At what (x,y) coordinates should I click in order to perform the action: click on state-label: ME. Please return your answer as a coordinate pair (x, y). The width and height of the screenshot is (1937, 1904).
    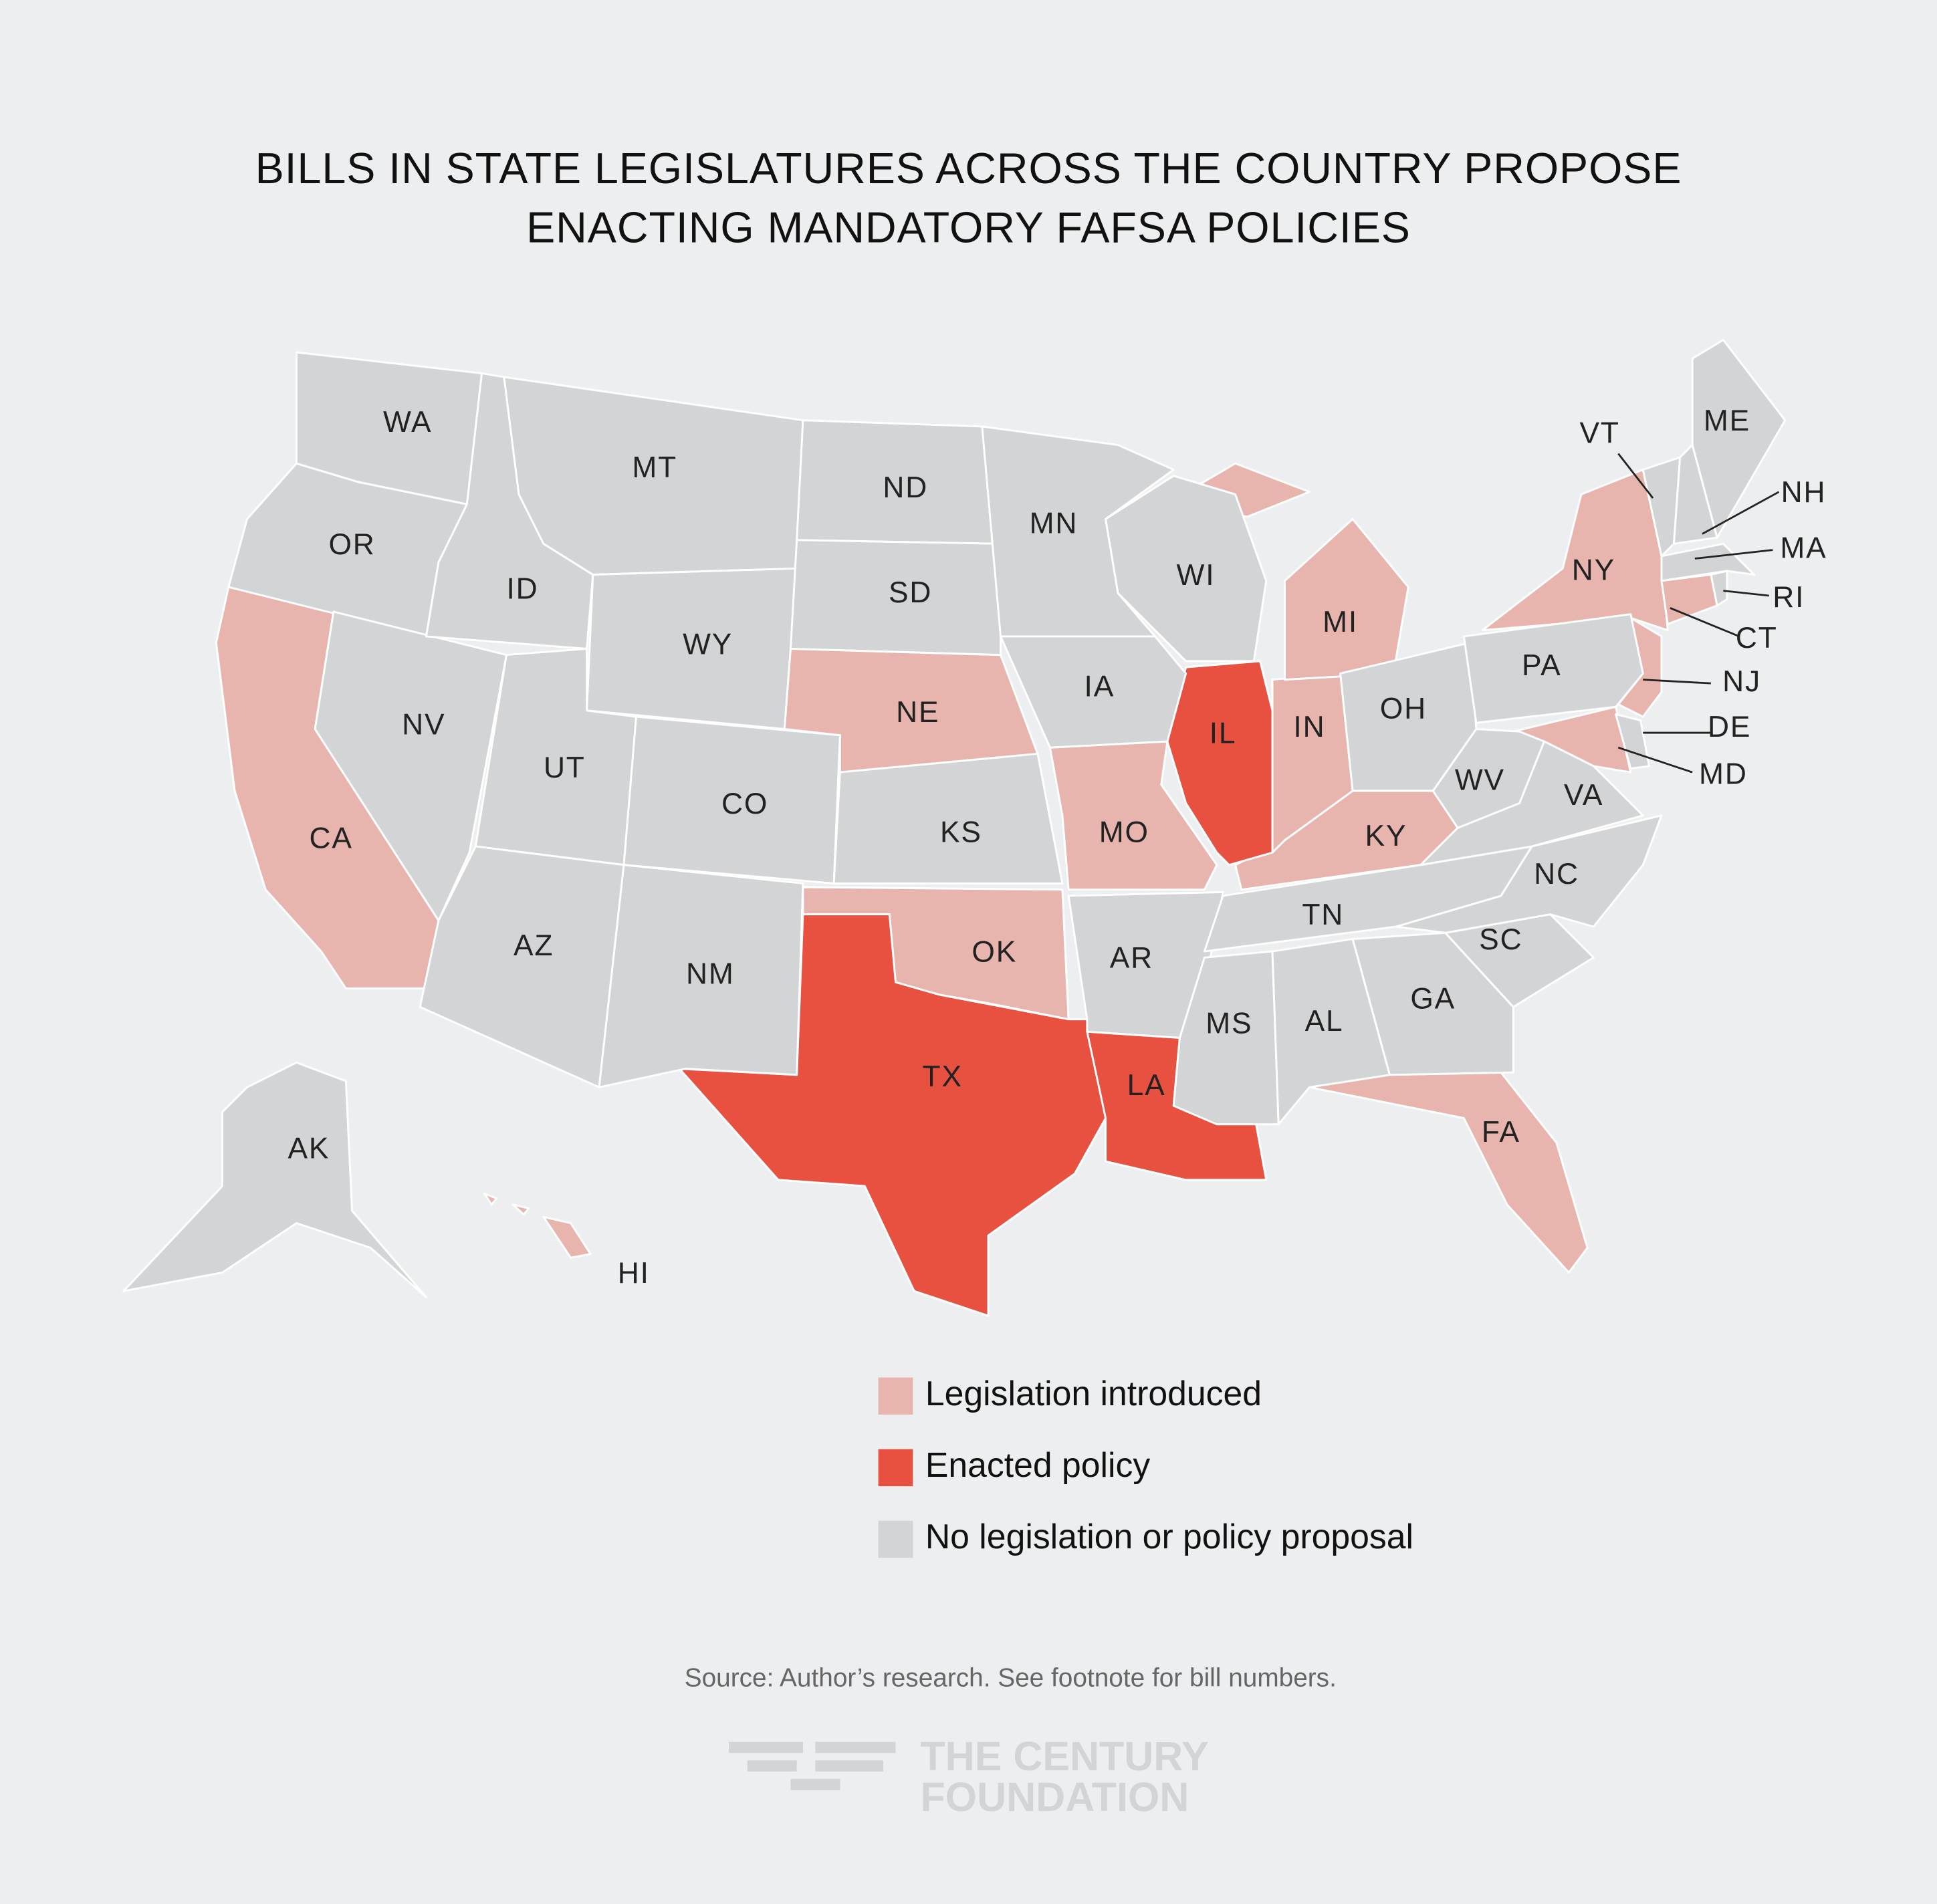
    Looking at the image, I should click on (1727, 420).